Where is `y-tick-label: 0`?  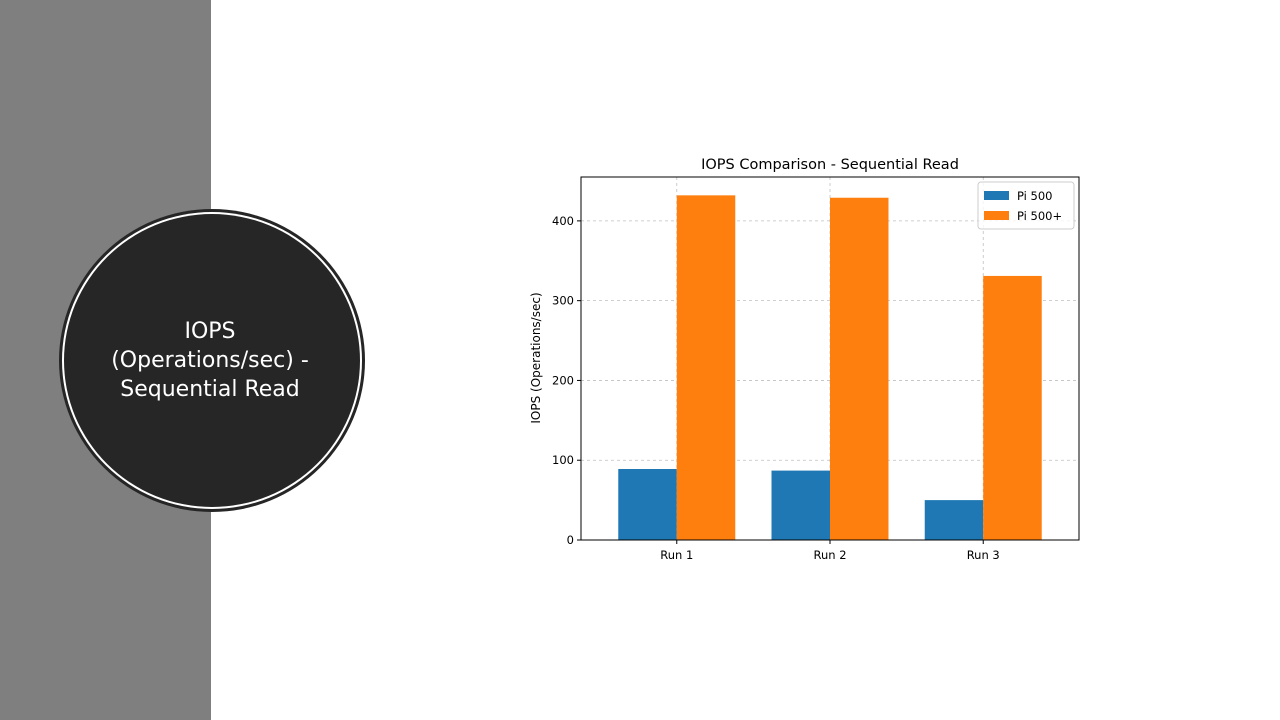
y-tick-label: 0 is located at coordinates (570, 540).